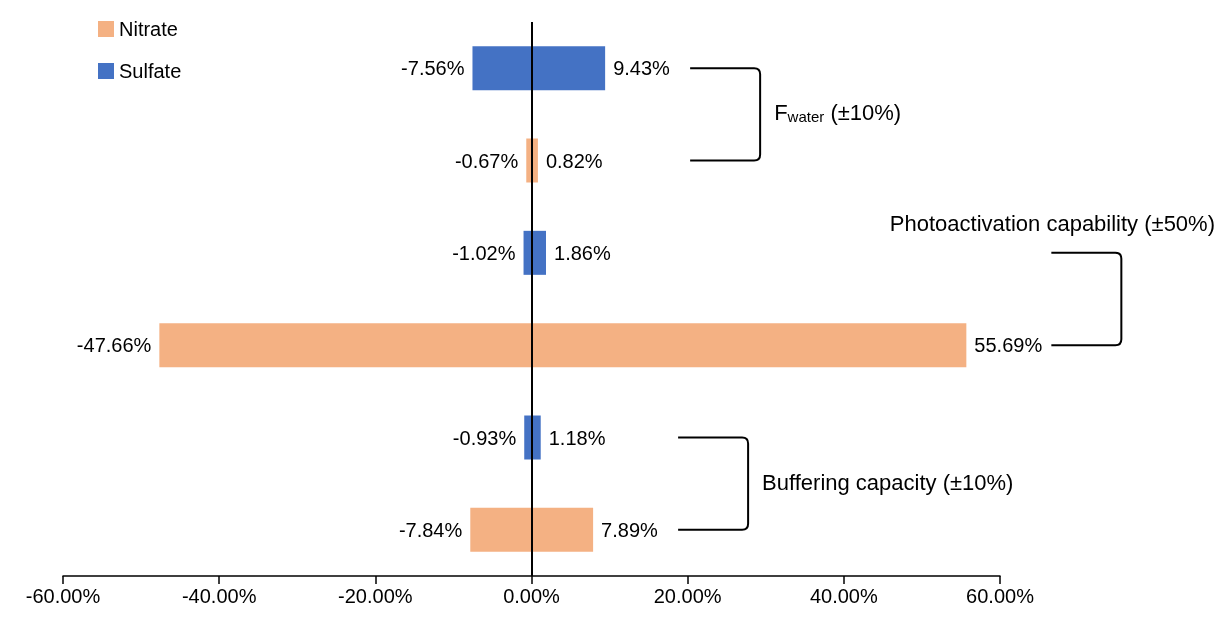 The image size is (1219, 628). What do you see at coordinates (687, 596) in the screenshot?
I see `x-tick-label: 20.00%` at bounding box center [687, 596].